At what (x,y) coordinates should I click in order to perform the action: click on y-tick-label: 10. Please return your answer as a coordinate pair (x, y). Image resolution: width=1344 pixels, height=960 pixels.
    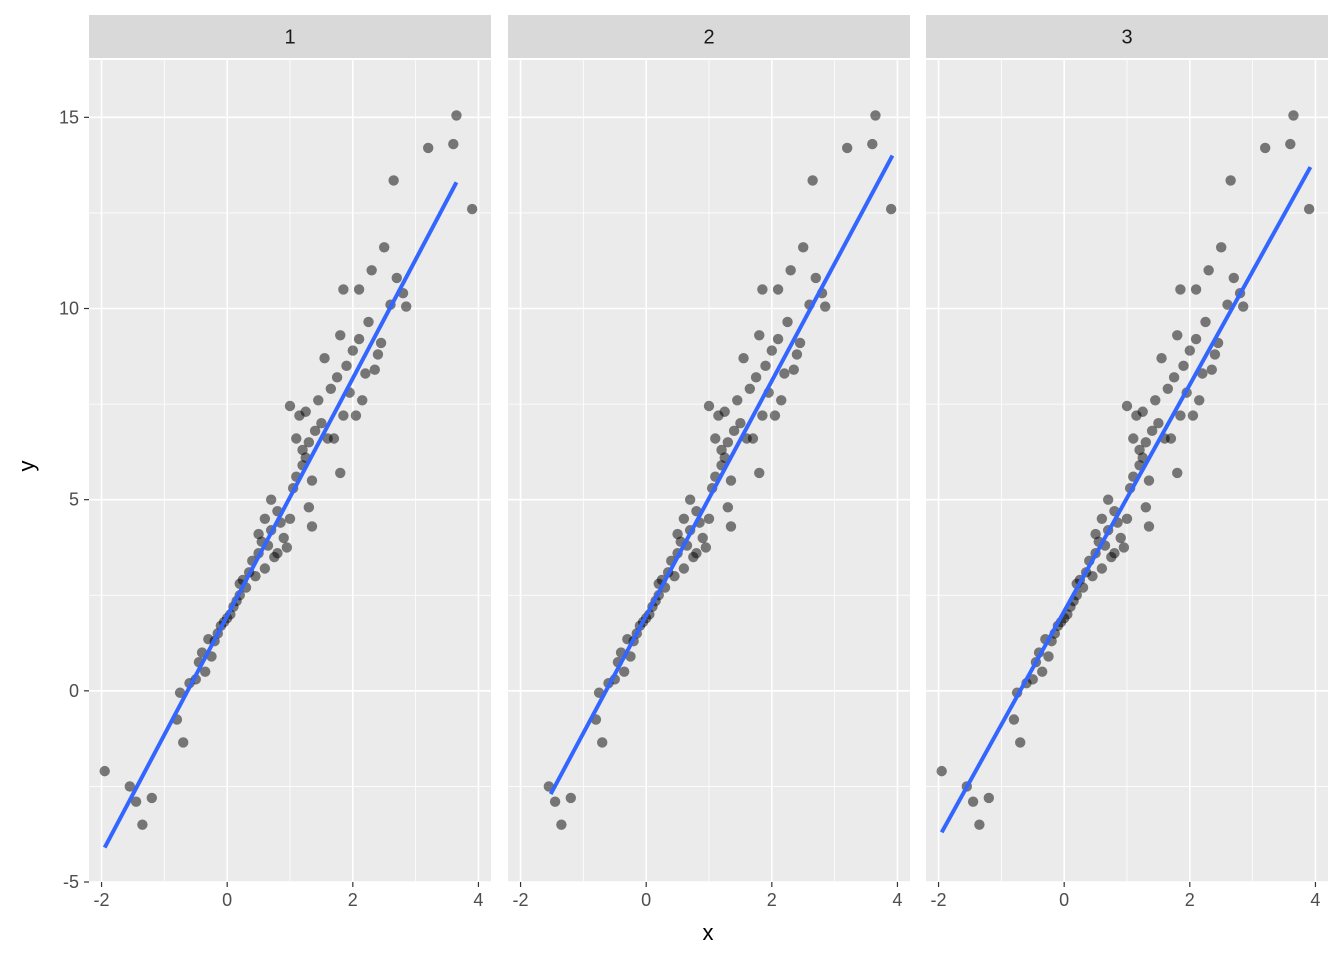
    Looking at the image, I should click on (69, 309).